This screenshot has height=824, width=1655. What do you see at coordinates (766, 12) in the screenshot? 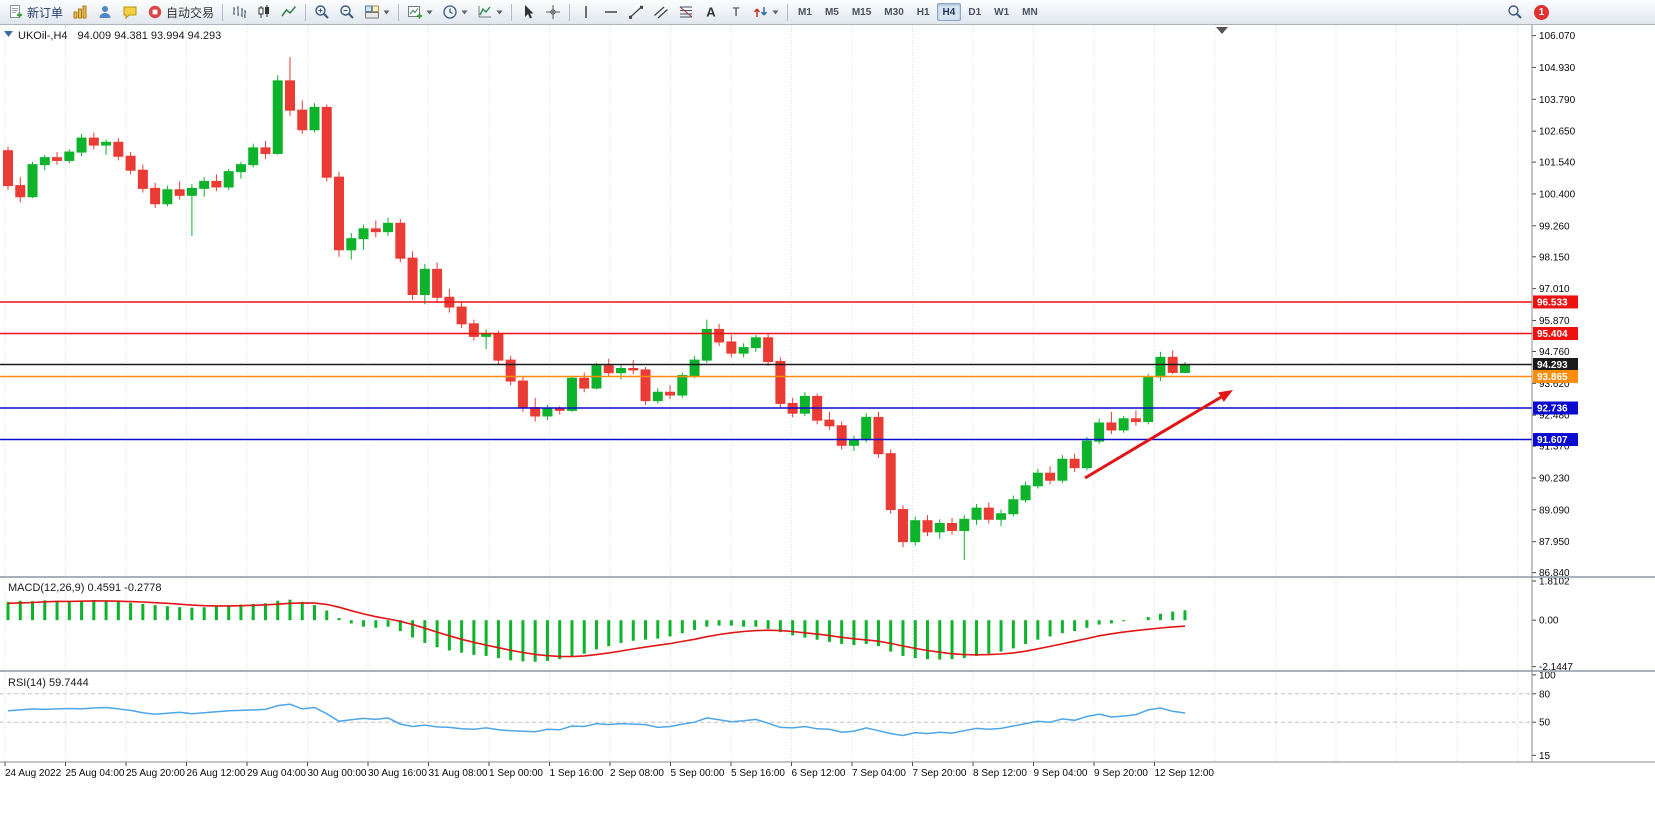
I see `arrows-tool-button` at bounding box center [766, 12].